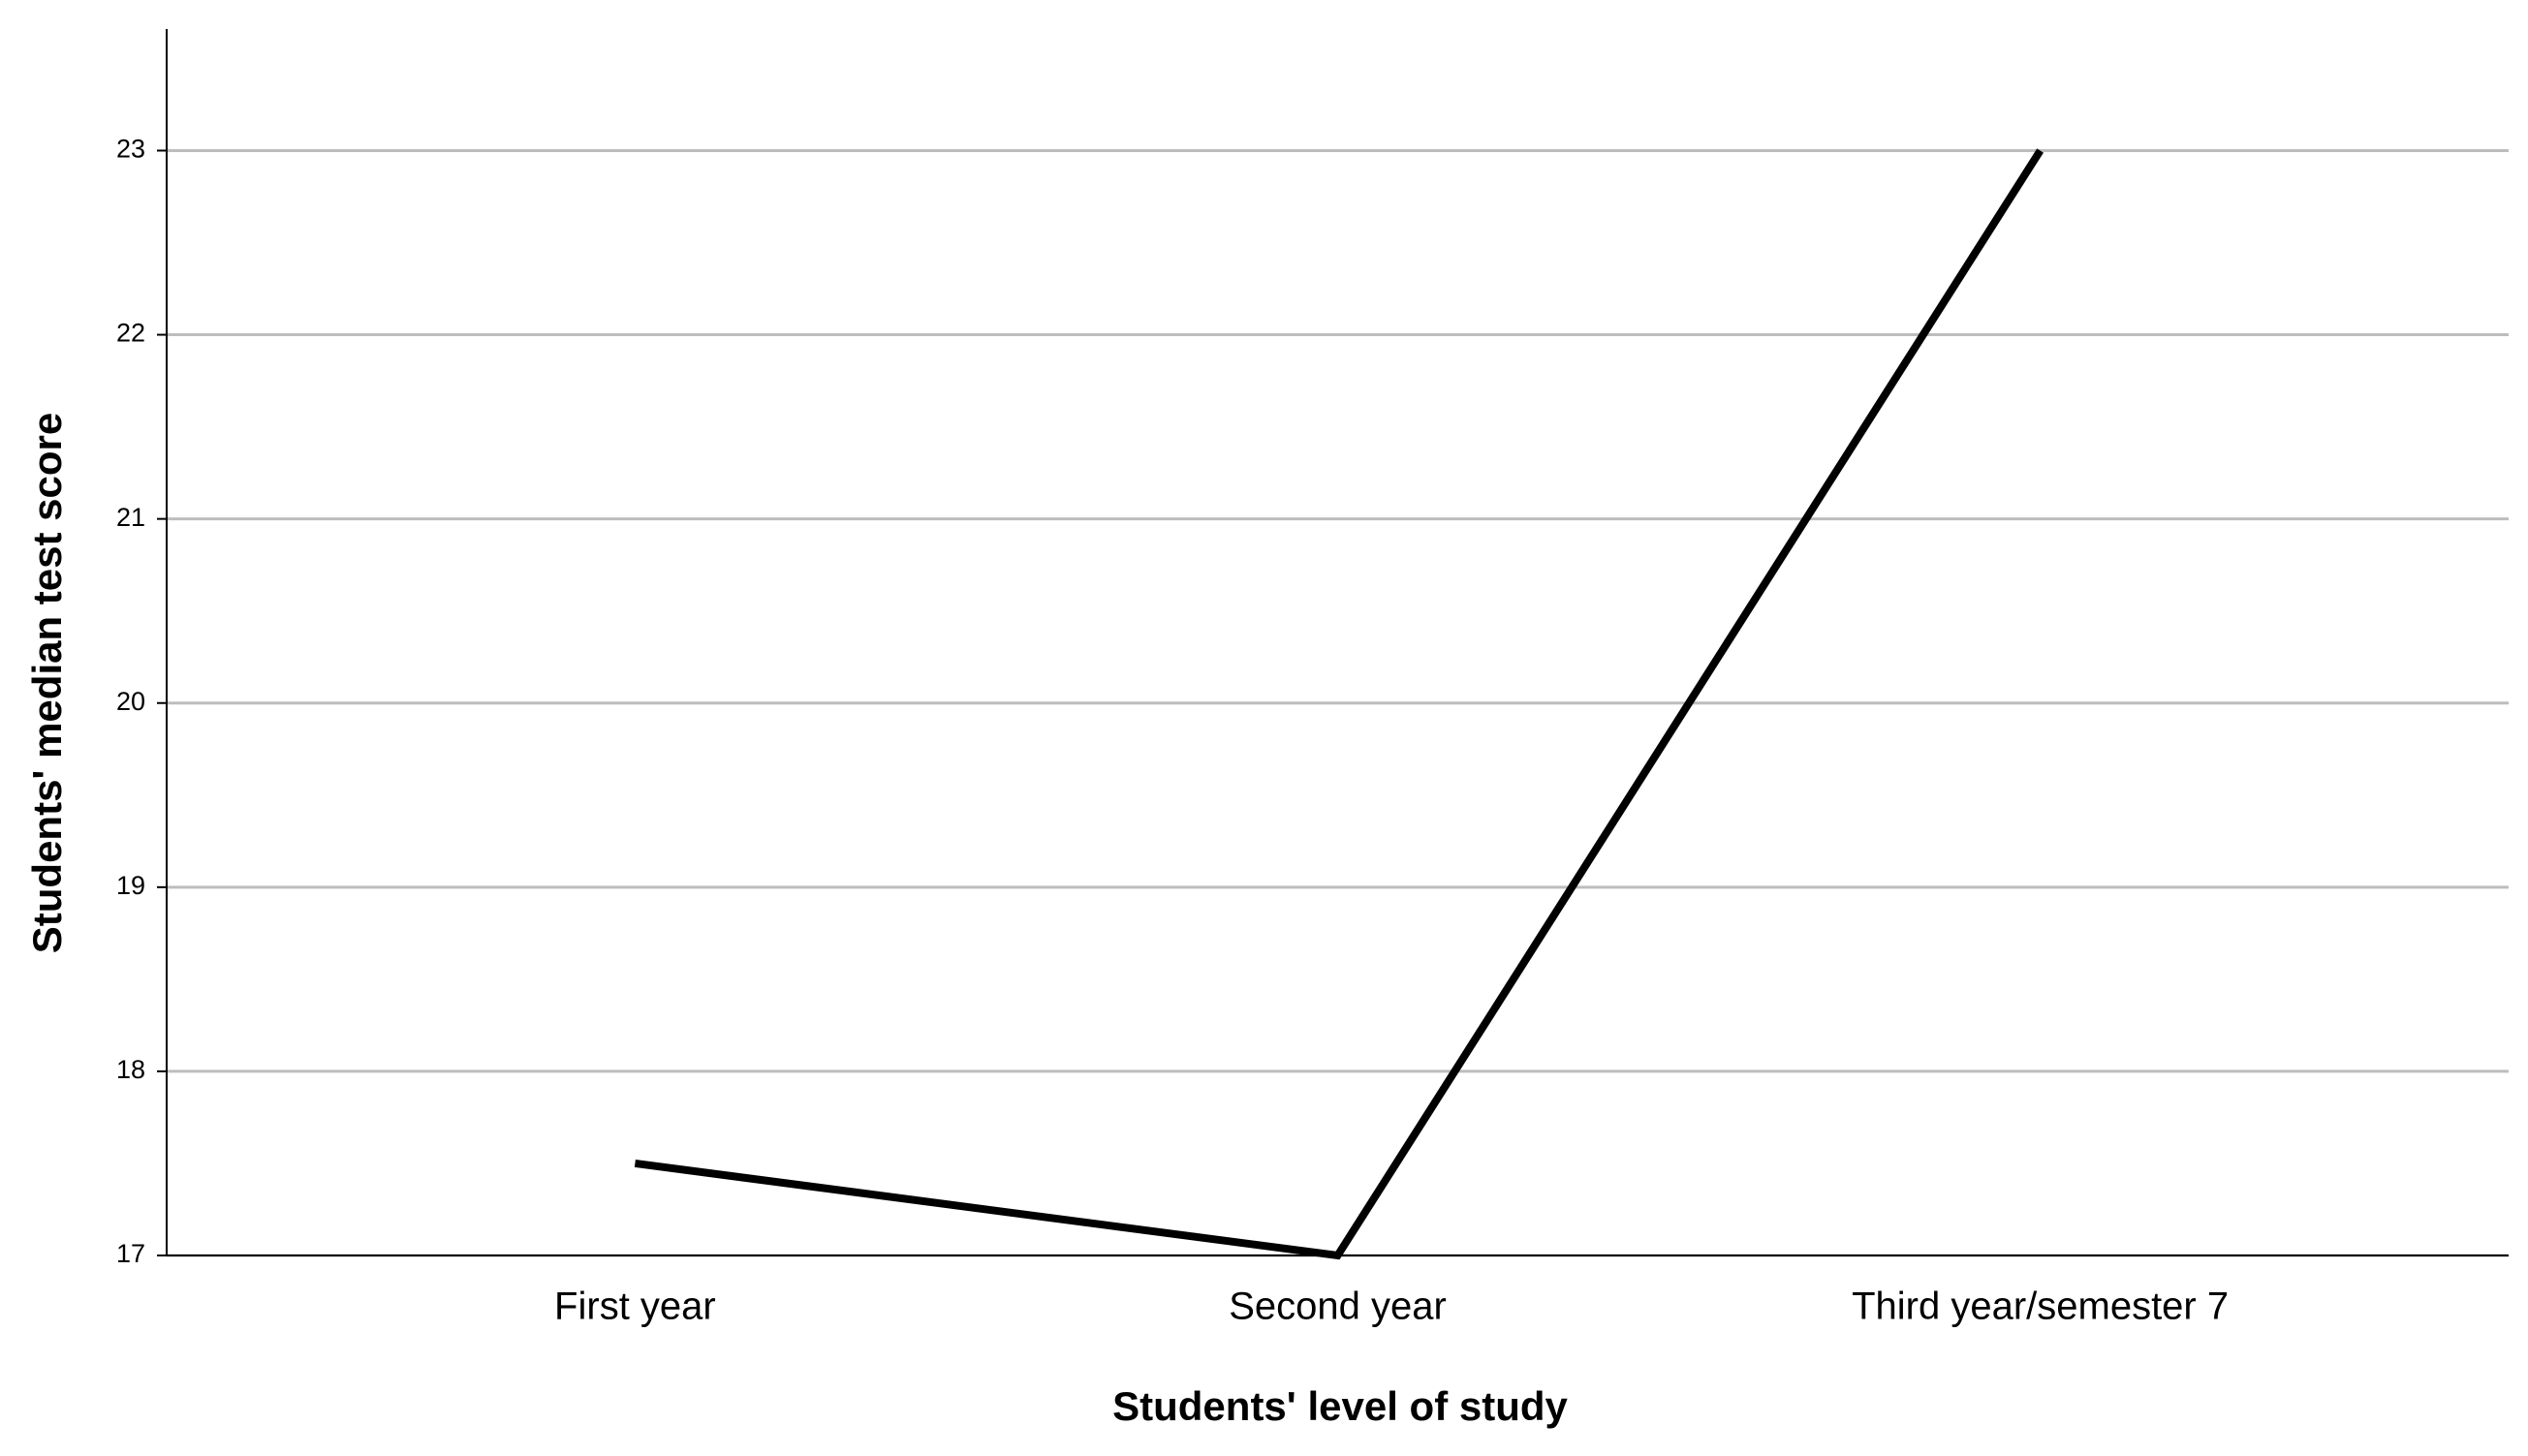  I want to click on x-tick-label: Second year, so click(1338, 1307).